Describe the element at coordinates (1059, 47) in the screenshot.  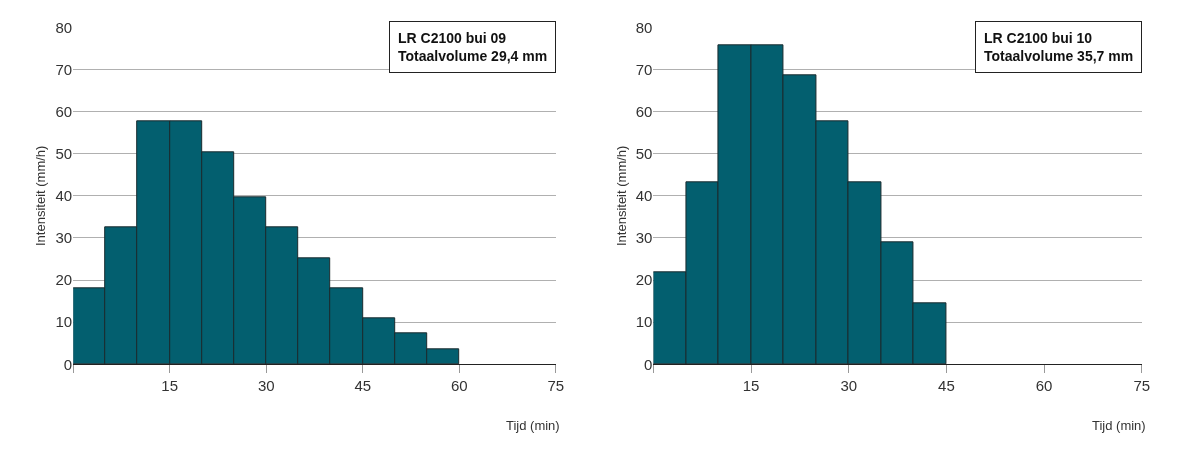
I see `annotation: LR C2100 bui 10 Totaalvolume 35,7 mm` at that location.